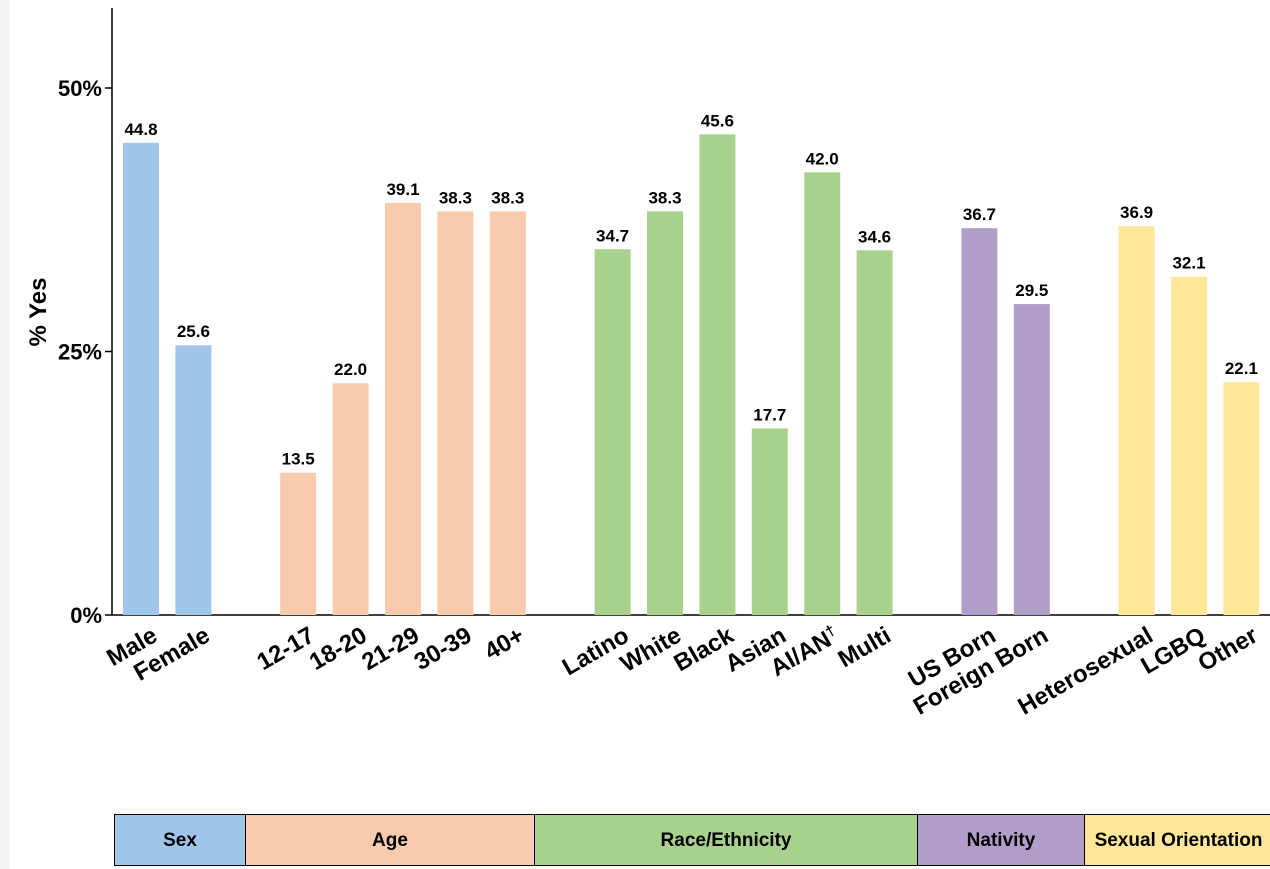  I want to click on bar-value-label: 34.6, so click(874, 236).